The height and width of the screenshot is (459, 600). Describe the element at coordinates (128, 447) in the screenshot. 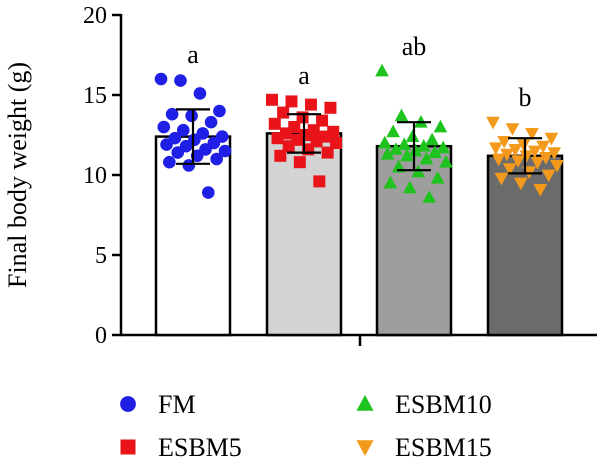

I see `legend-marker-square-icon` at that location.